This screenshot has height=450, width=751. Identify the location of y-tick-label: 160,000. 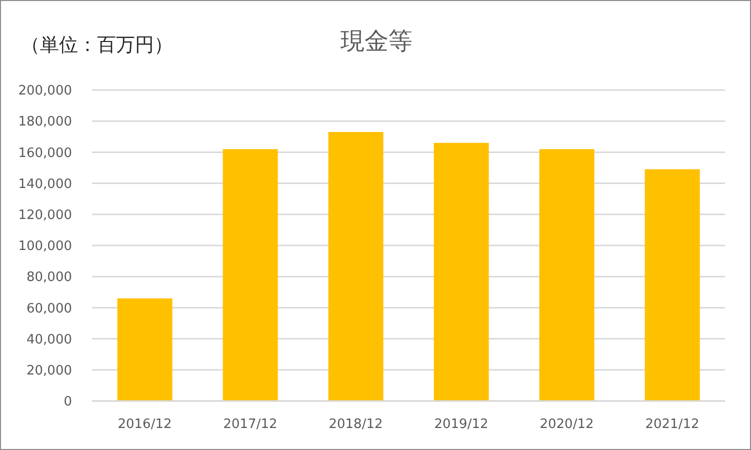
(45, 153).